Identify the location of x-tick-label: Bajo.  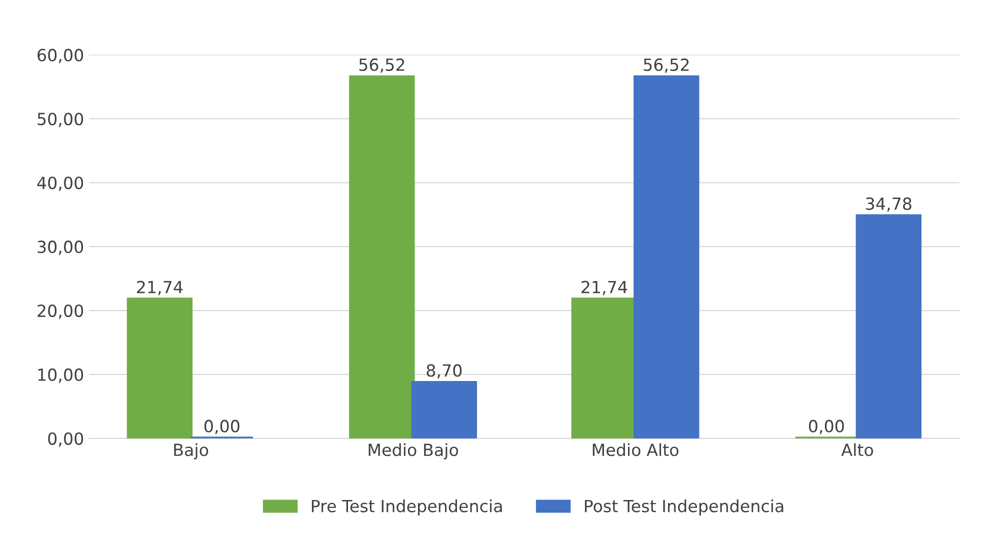
(191, 451).